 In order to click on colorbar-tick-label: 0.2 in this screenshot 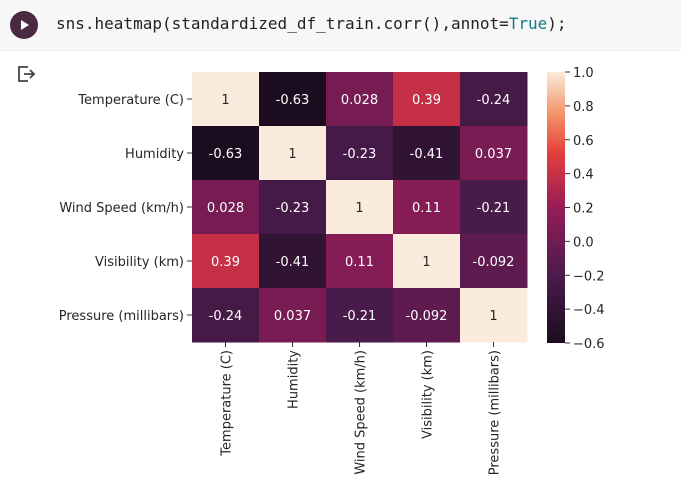, I will do `click(583, 209)`.